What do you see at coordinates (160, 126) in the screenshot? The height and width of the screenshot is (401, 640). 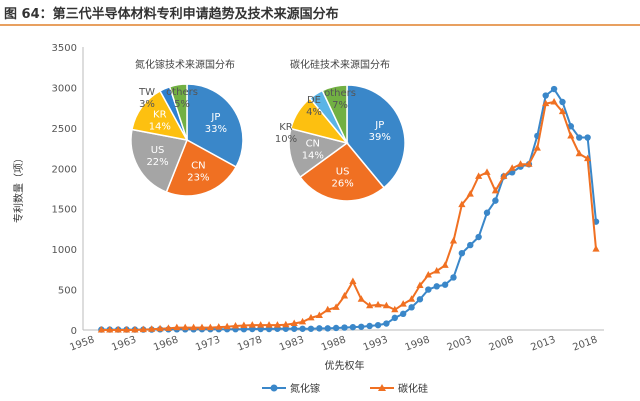 I see `pie-value: 14%` at bounding box center [160, 126].